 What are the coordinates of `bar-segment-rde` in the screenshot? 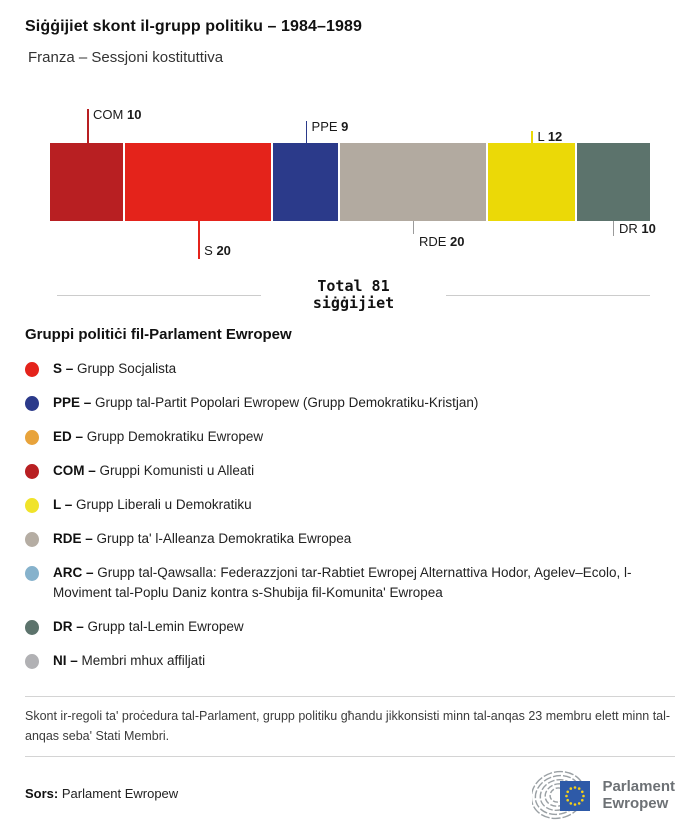 It's located at (413, 182).